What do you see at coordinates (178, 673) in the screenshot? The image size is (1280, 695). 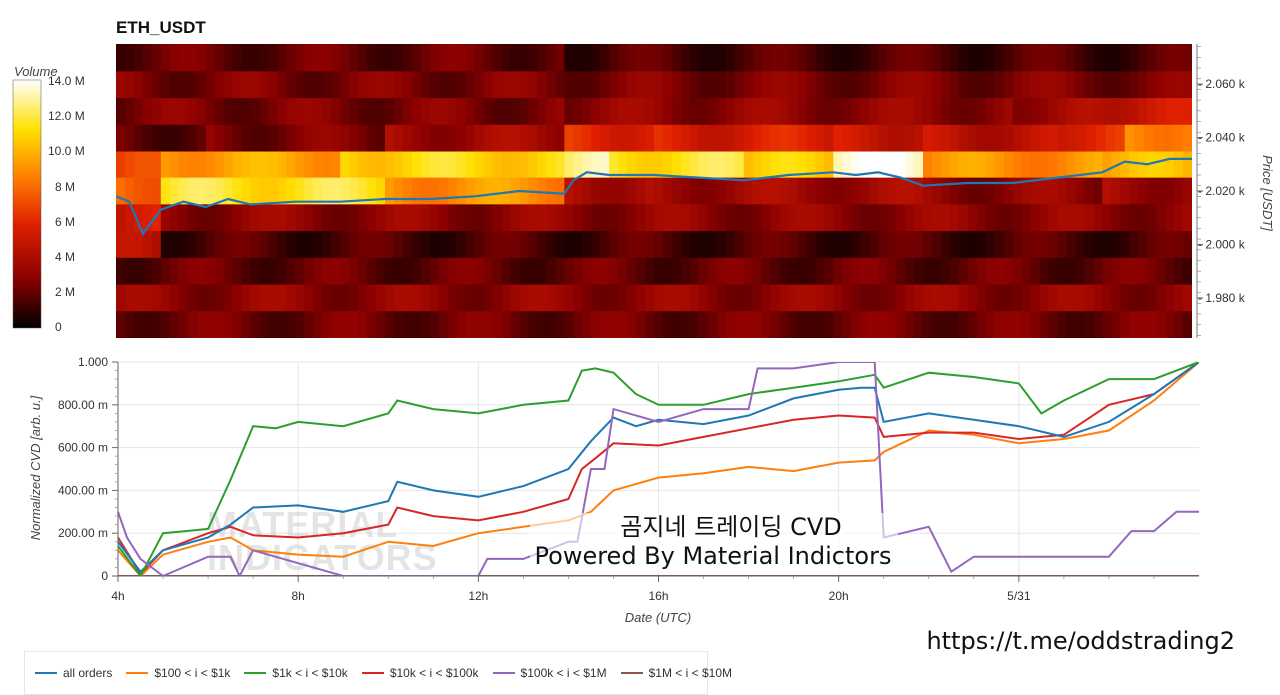 I see `legend-item-100-1k: $100 < i < $1k` at bounding box center [178, 673].